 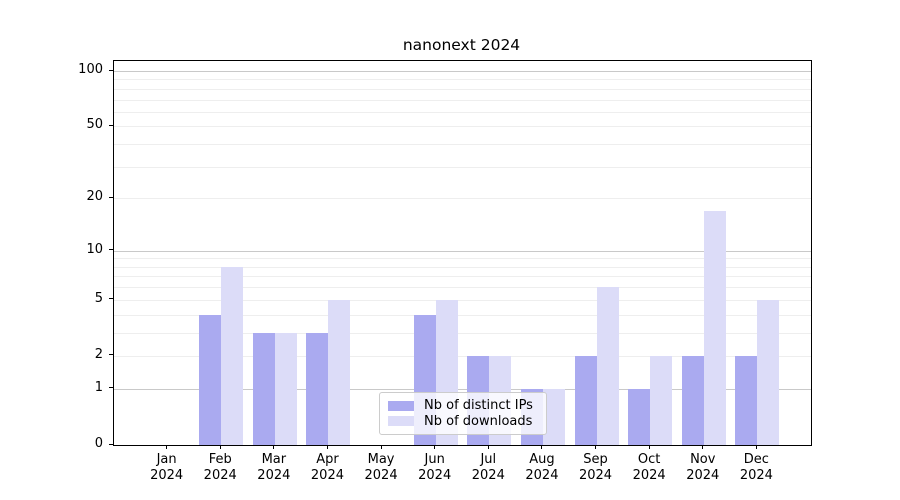 I want to click on legend-item-downloads: Nb of downloads, so click(x=463, y=422).